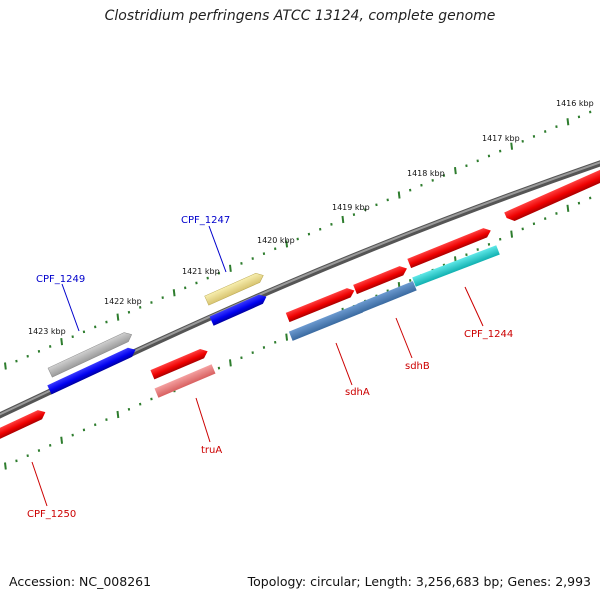 The image size is (600, 600). Describe the element at coordinates (276, 240) in the screenshot. I see `kbp-label-1420: 1420 kbp` at that location.